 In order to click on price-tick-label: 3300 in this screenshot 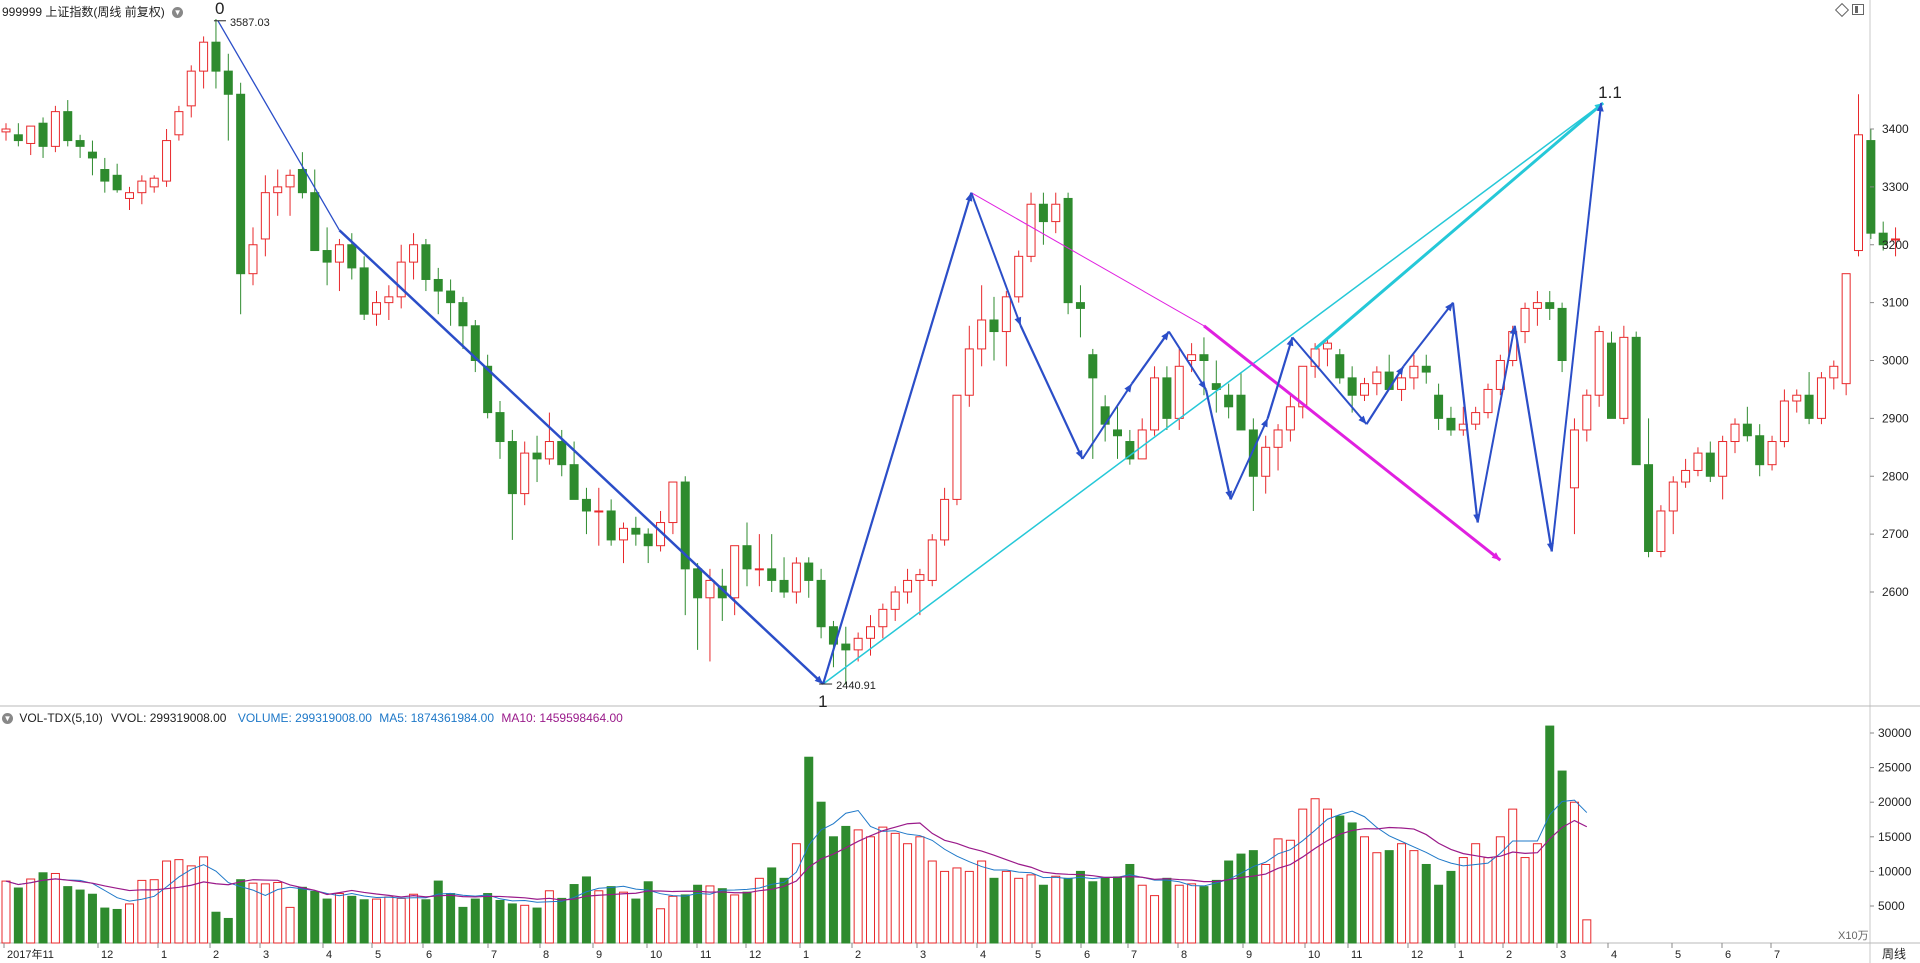, I will do `click(1895, 187)`.